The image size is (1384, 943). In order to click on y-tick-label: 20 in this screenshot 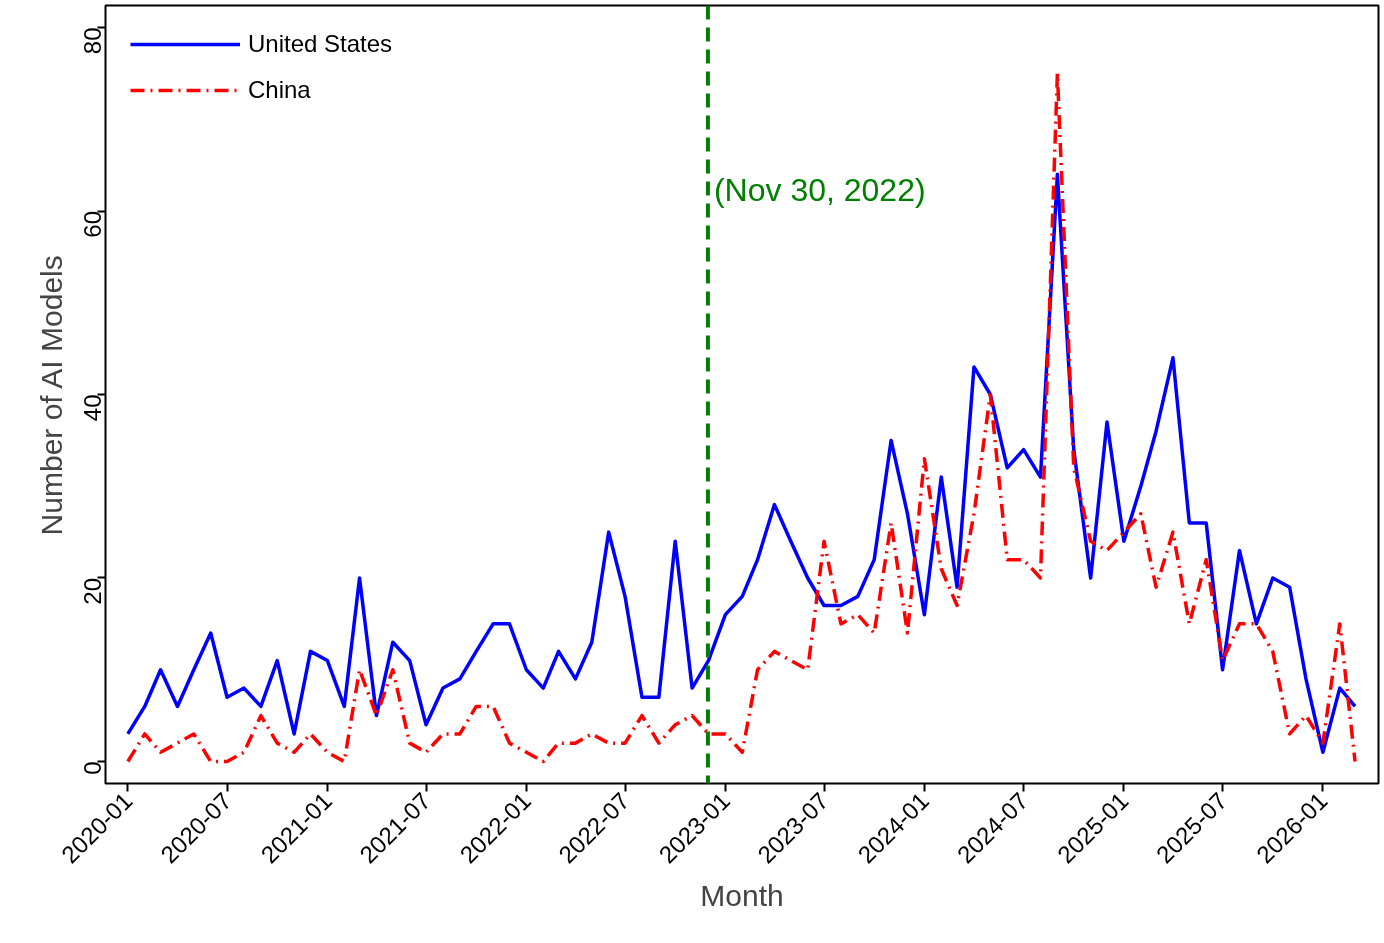, I will do `click(92, 591)`.